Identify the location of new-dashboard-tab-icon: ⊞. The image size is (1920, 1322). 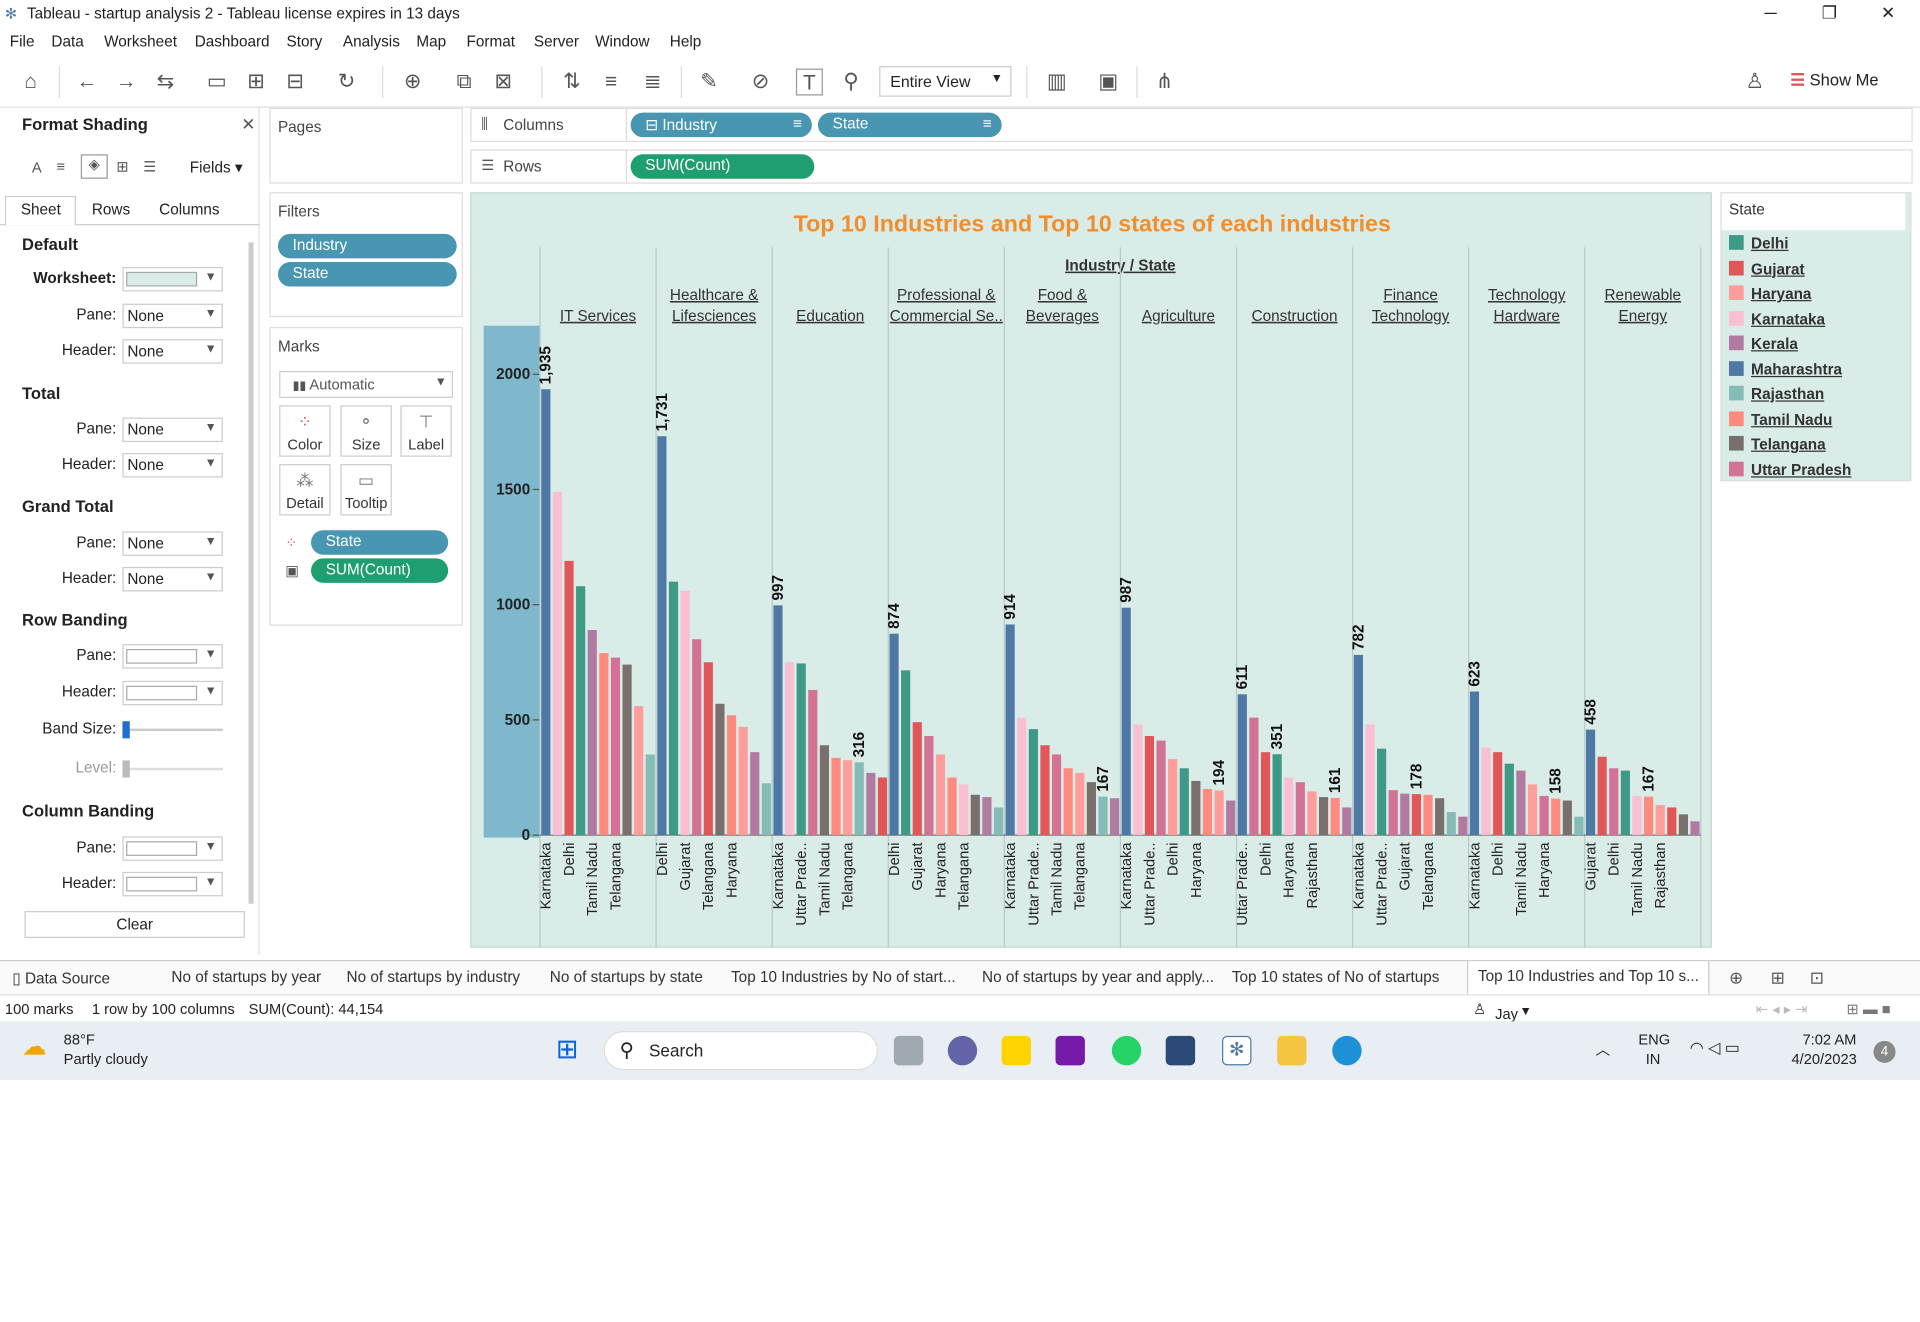
(1777, 977).